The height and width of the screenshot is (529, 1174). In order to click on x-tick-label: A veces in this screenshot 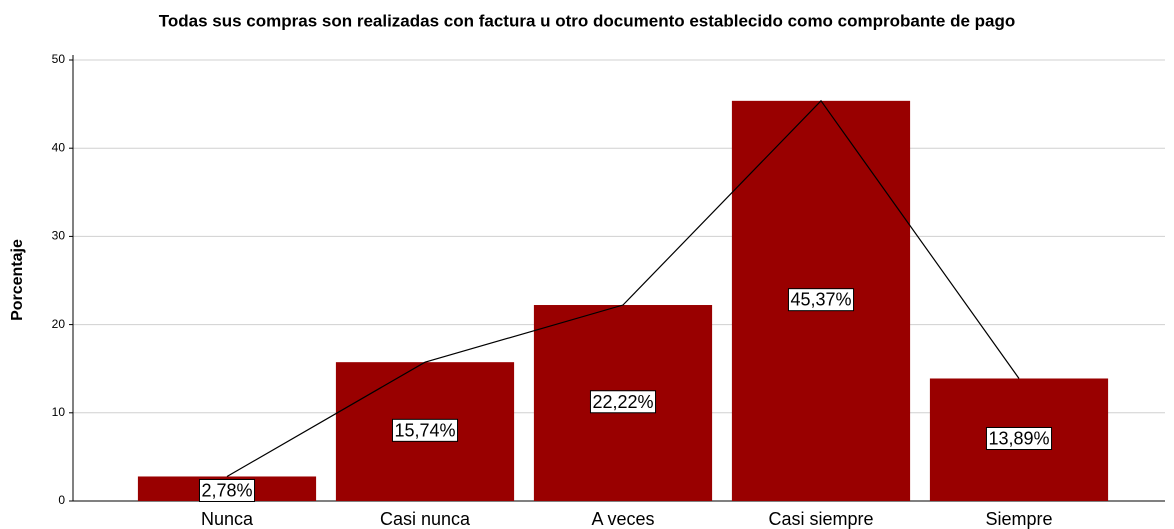, I will do `click(622, 519)`.